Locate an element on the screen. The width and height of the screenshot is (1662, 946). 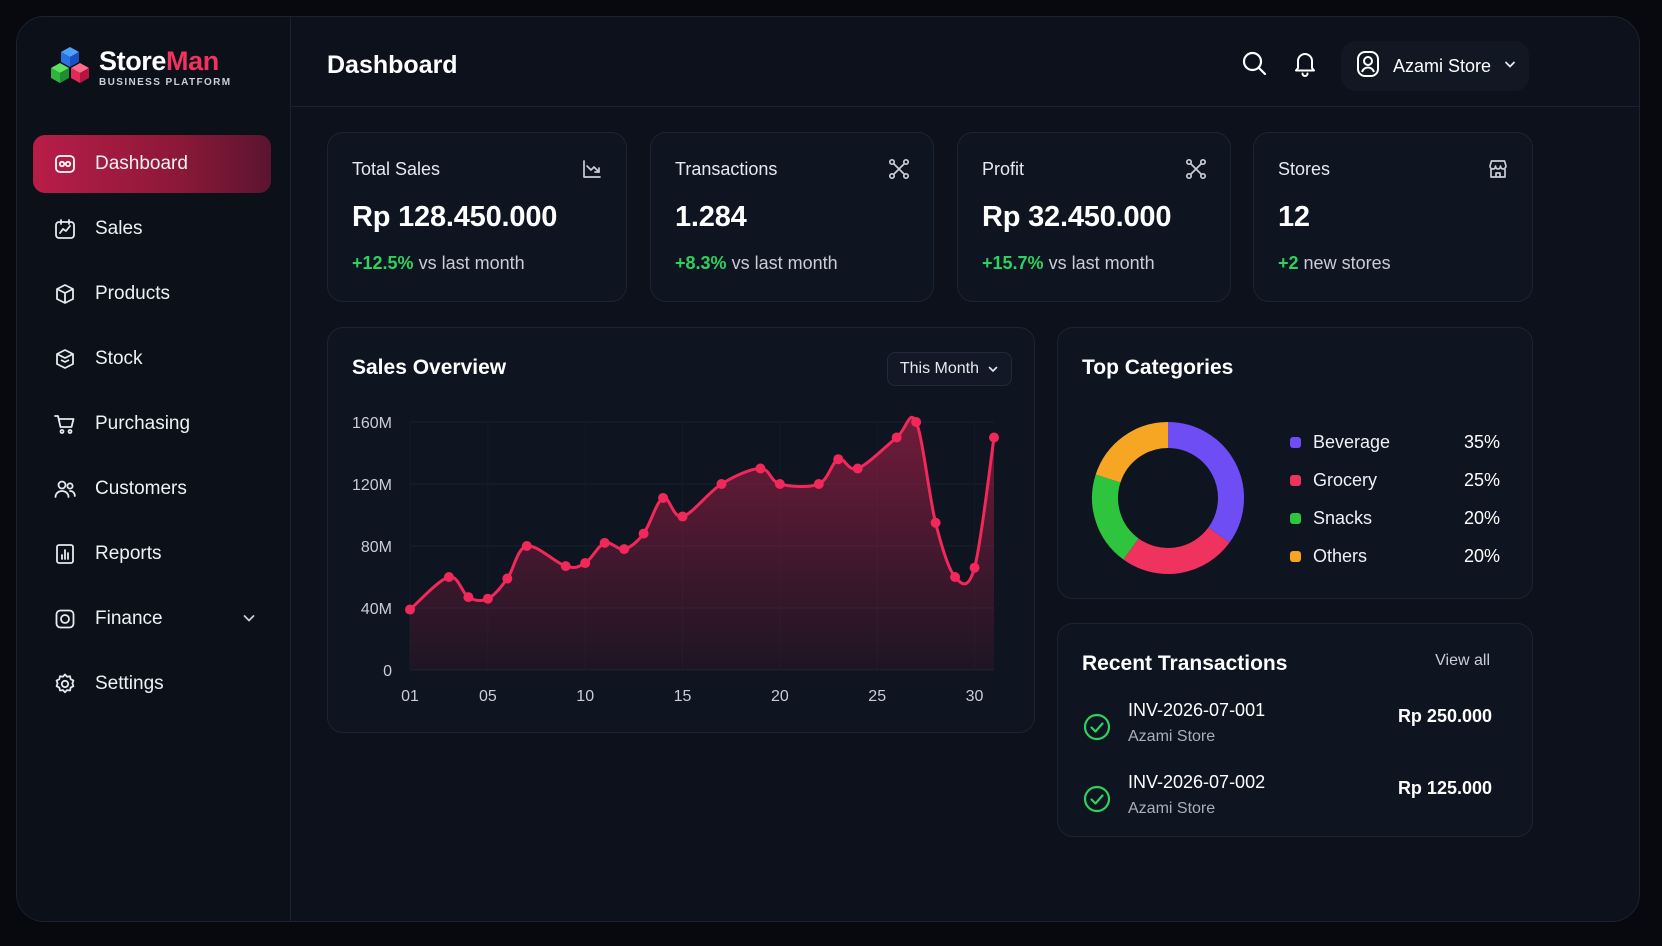
brand-logo: StoreMan BUSINESS PLATFORM is located at coordinates (140, 67).